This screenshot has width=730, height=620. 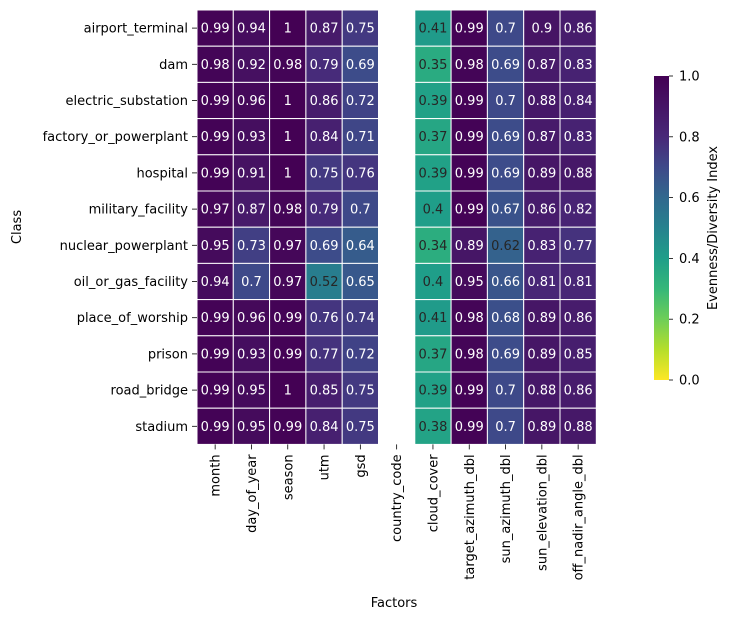 I want to click on cell-value-label: 0.37, so click(x=432, y=137).